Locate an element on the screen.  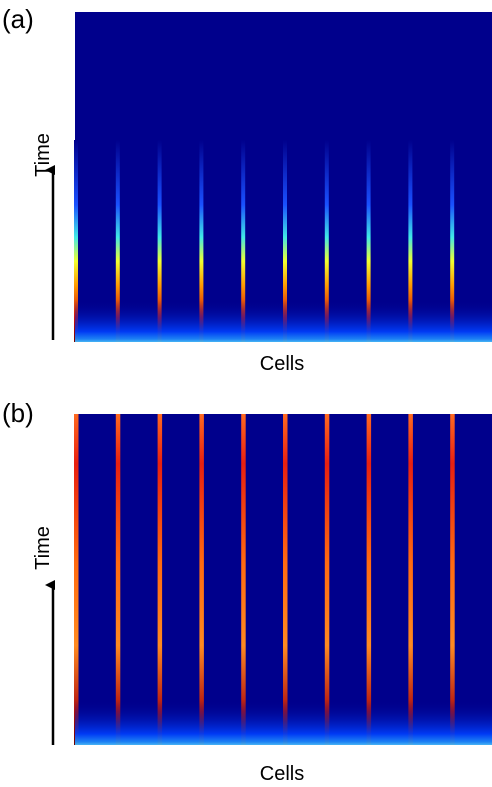
glow-a is located at coordinates (283, 321).